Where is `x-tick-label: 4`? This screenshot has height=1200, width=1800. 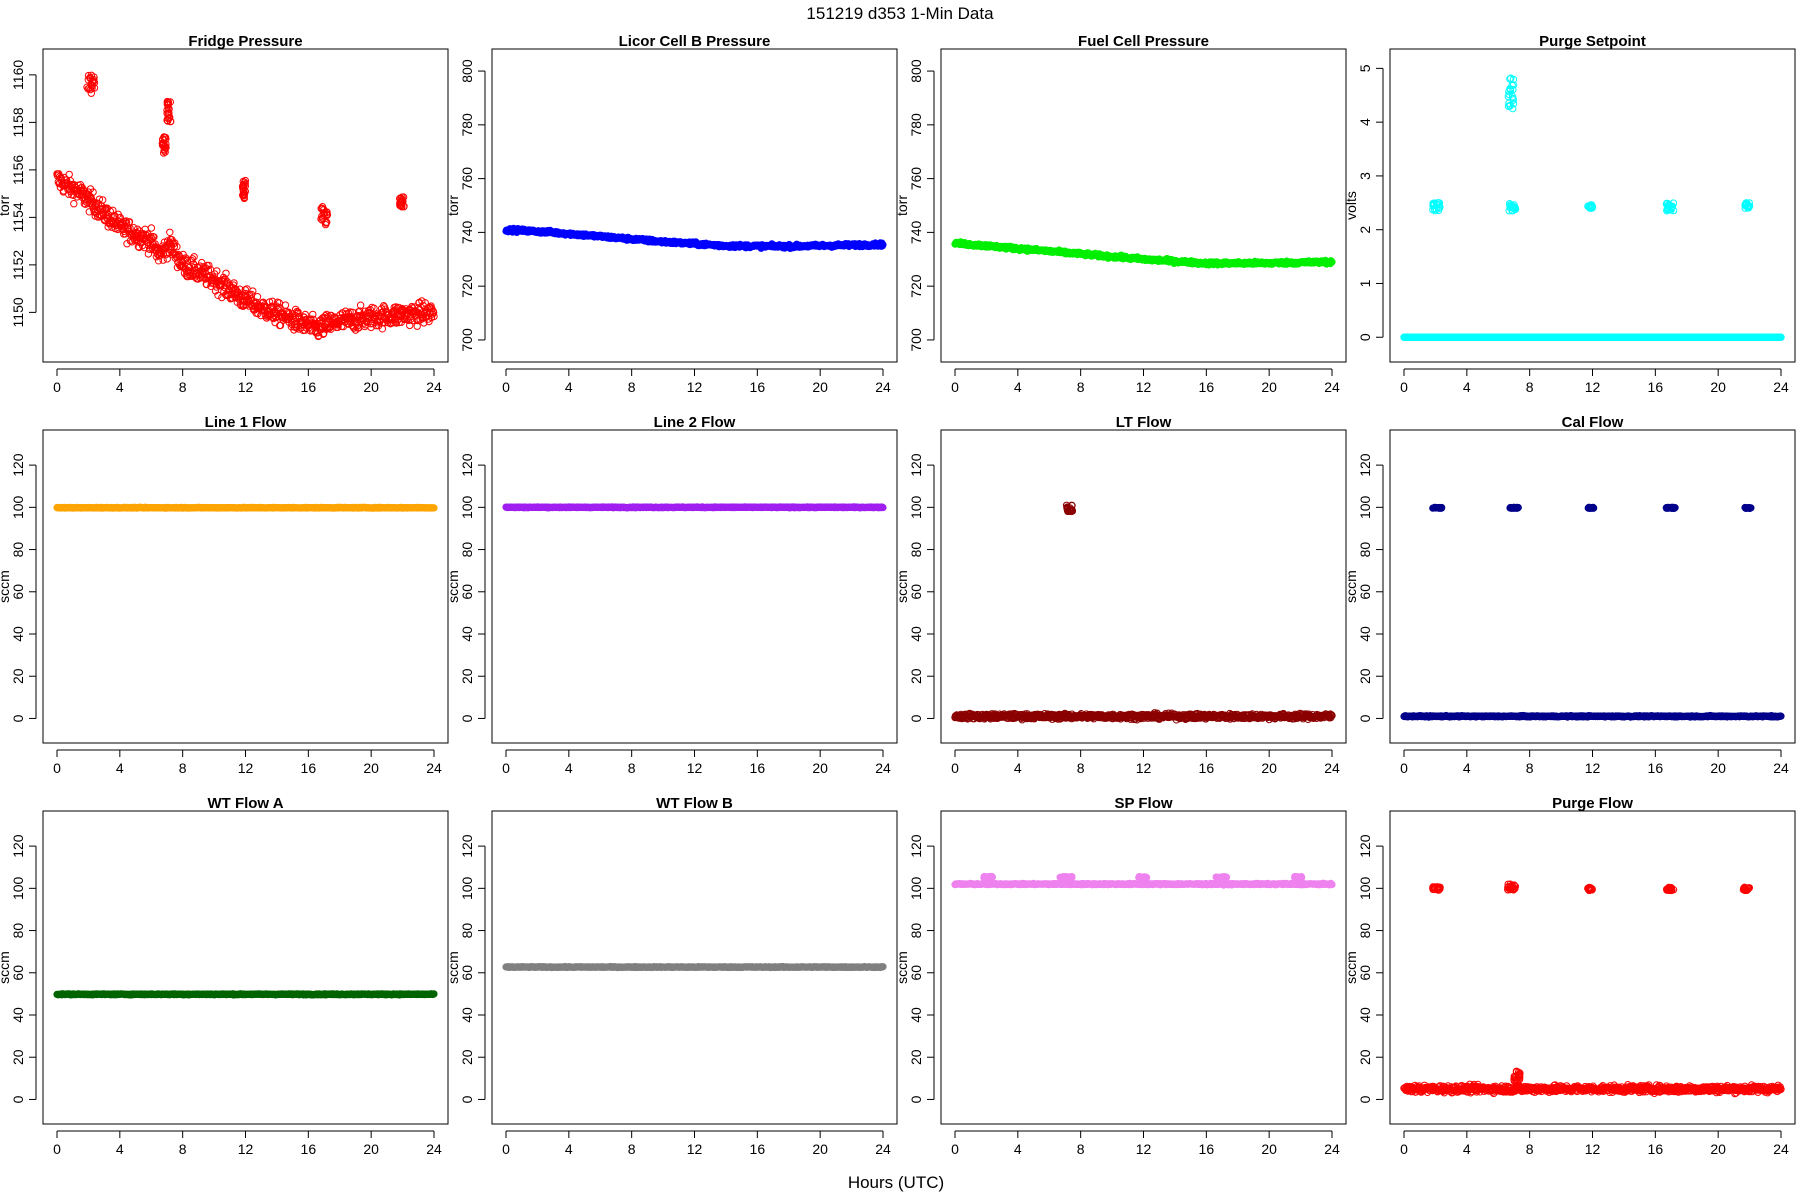 x-tick-label: 4 is located at coordinates (120, 768).